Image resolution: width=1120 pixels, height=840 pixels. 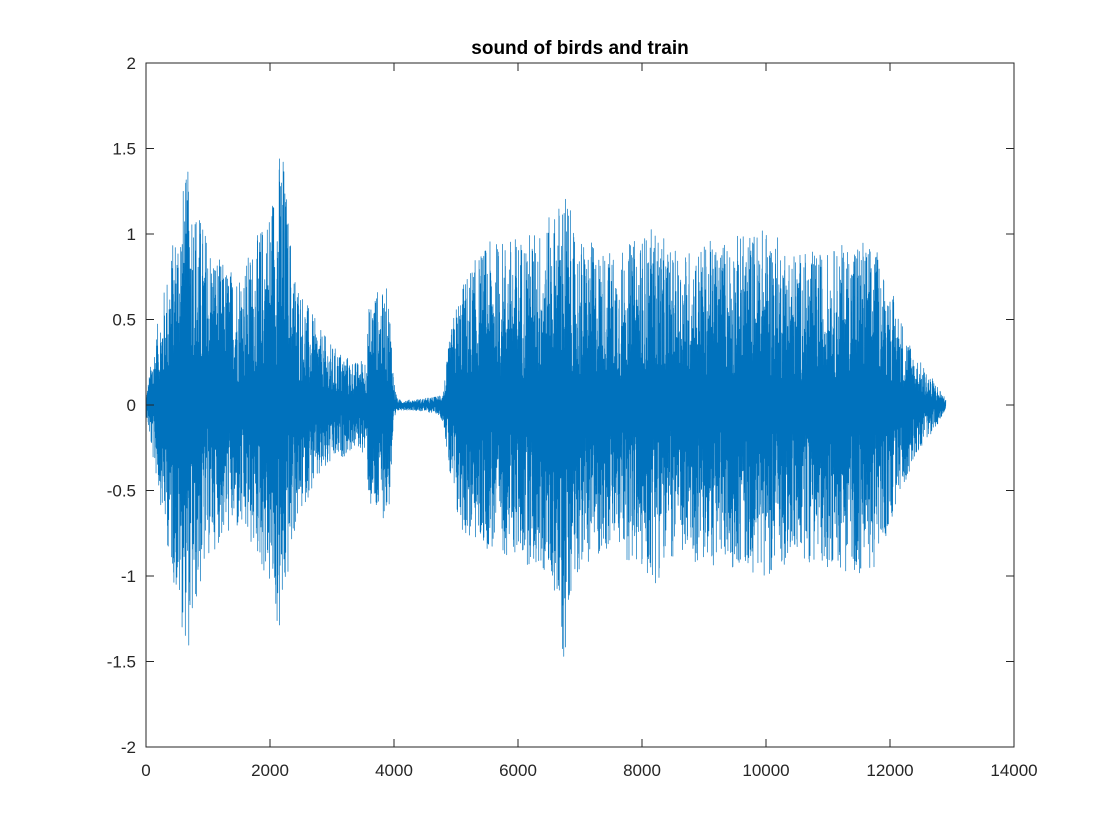 What do you see at coordinates (765, 770) in the screenshot?
I see `x-tick-label: 10000` at bounding box center [765, 770].